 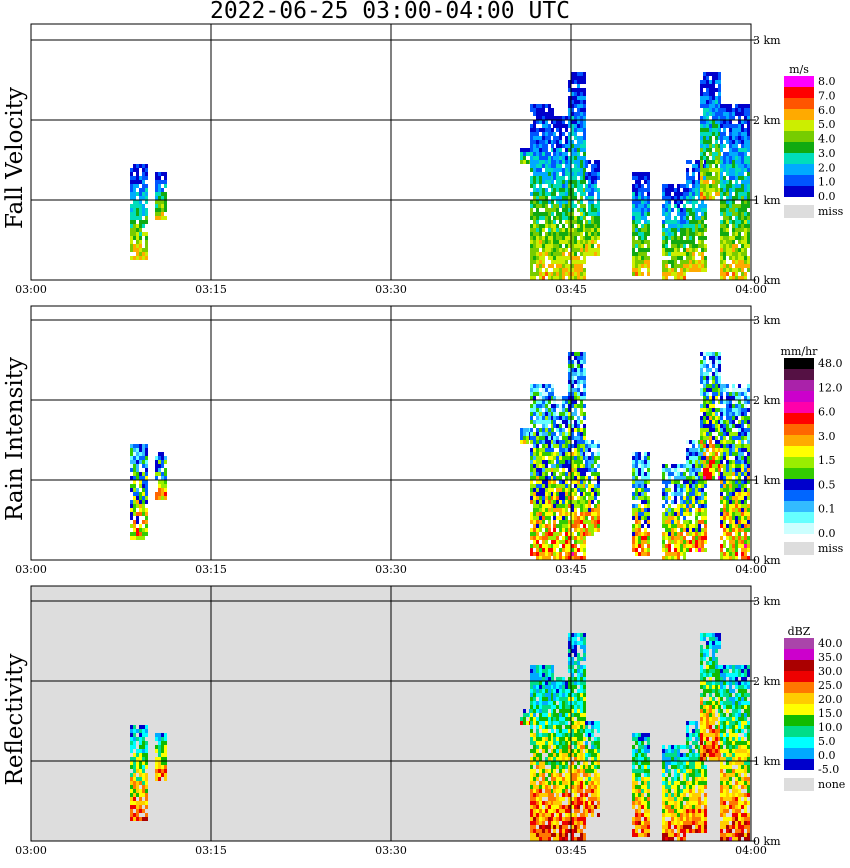 I want to click on colorbar-label: 8.0, so click(x=827, y=81).